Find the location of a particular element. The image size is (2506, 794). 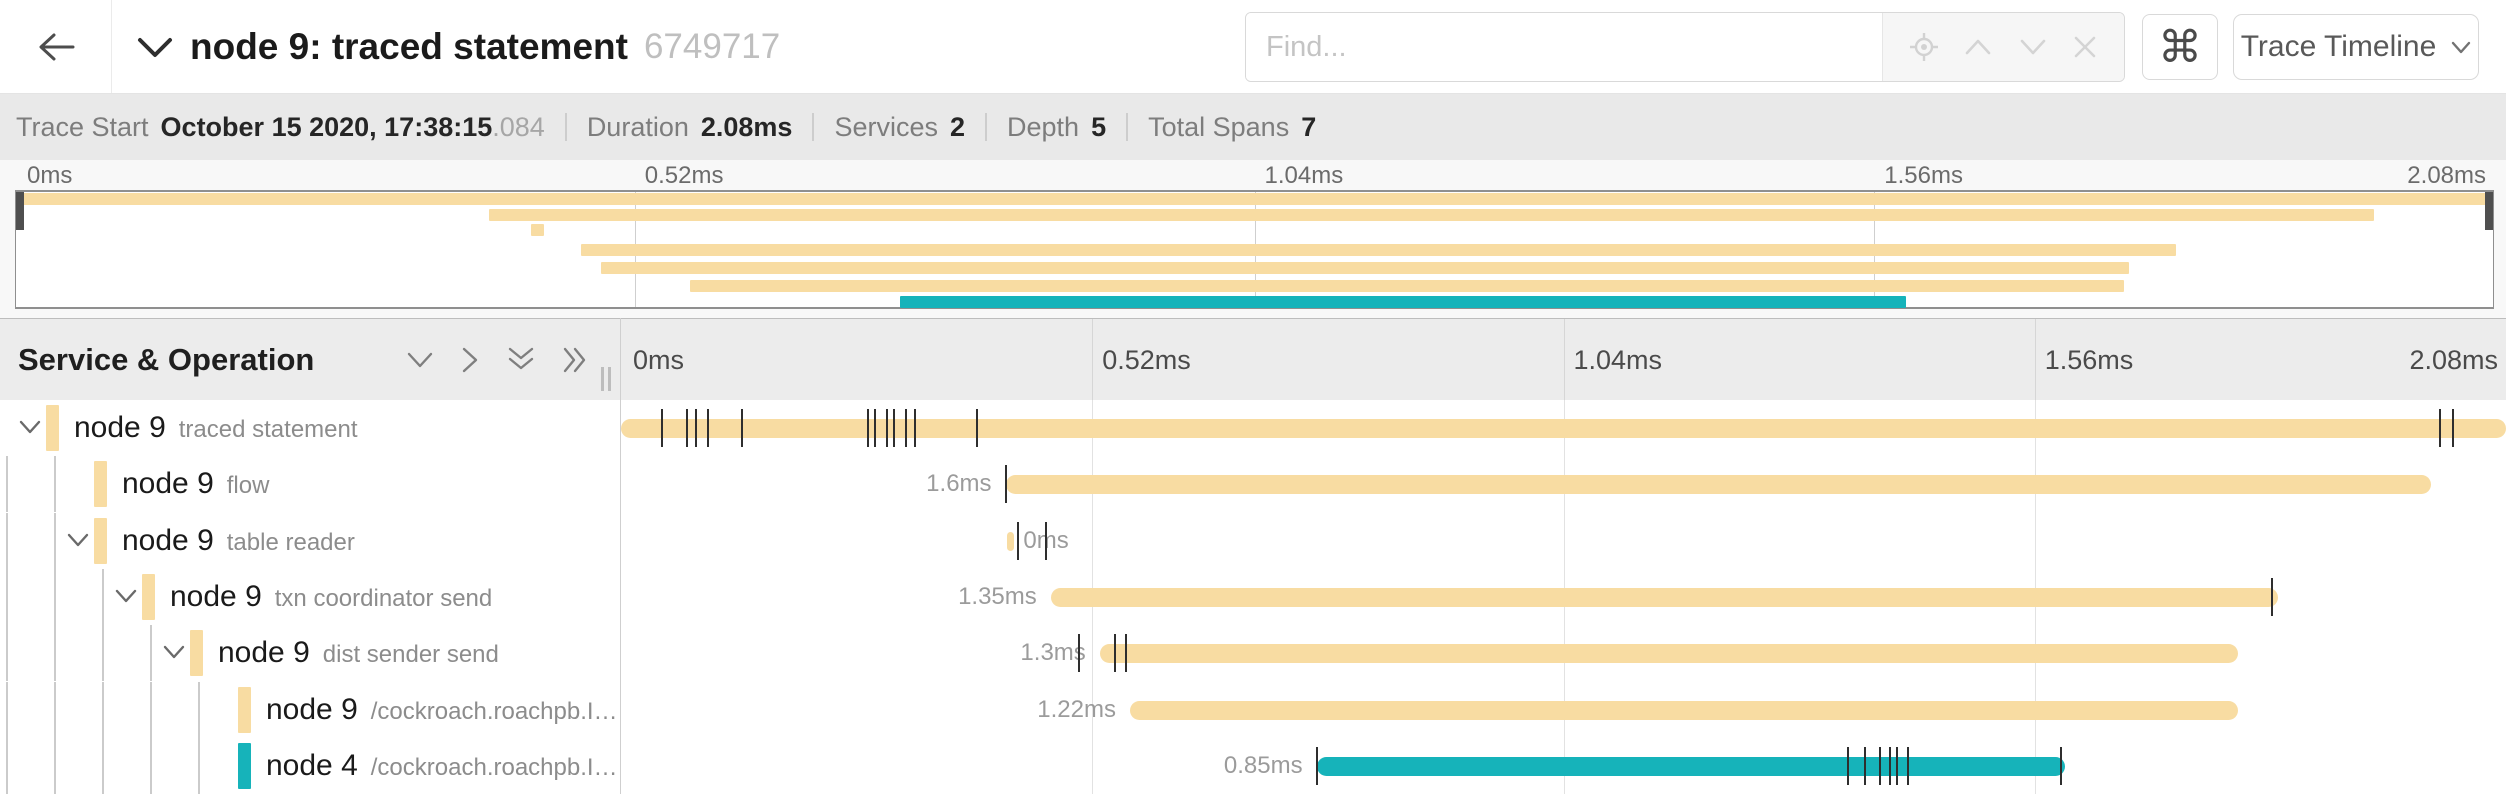

span-name-row: node 9 txn coordinator send is located at coordinates (310, 597).